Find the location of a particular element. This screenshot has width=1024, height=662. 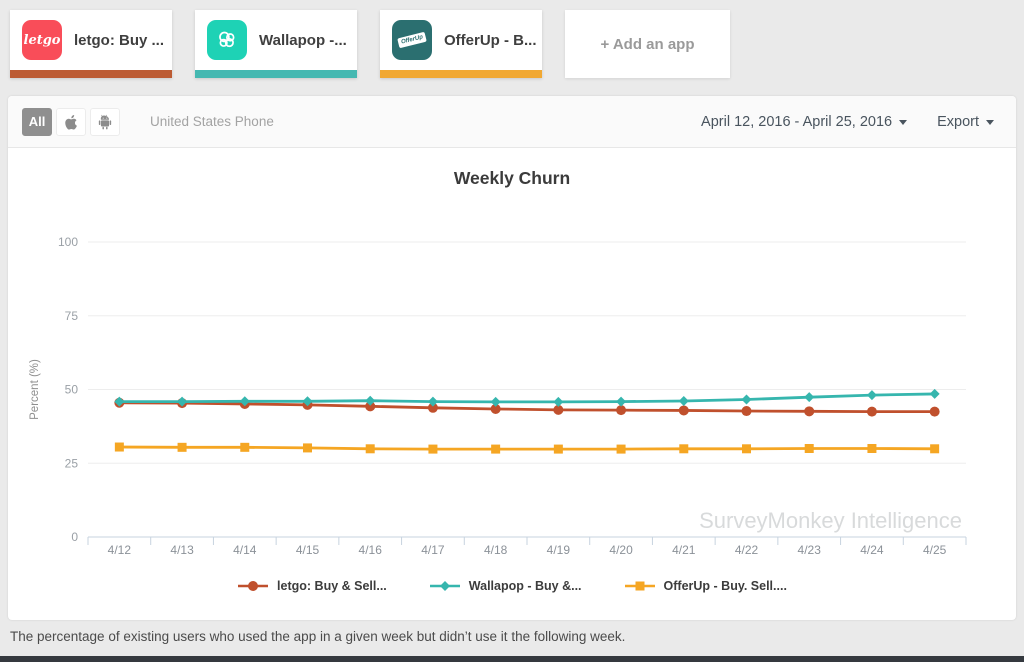

wallapop-app-icon is located at coordinates (227, 40).